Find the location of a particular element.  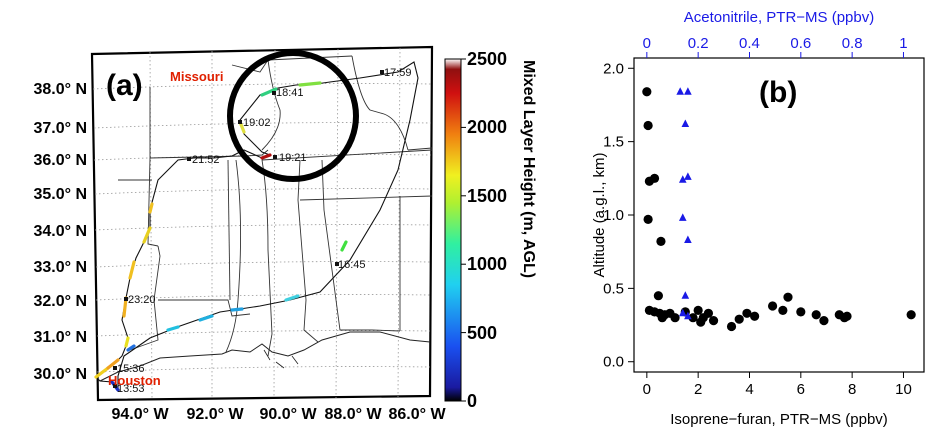

houston-label: Houston is located at coordinates (134, 380).